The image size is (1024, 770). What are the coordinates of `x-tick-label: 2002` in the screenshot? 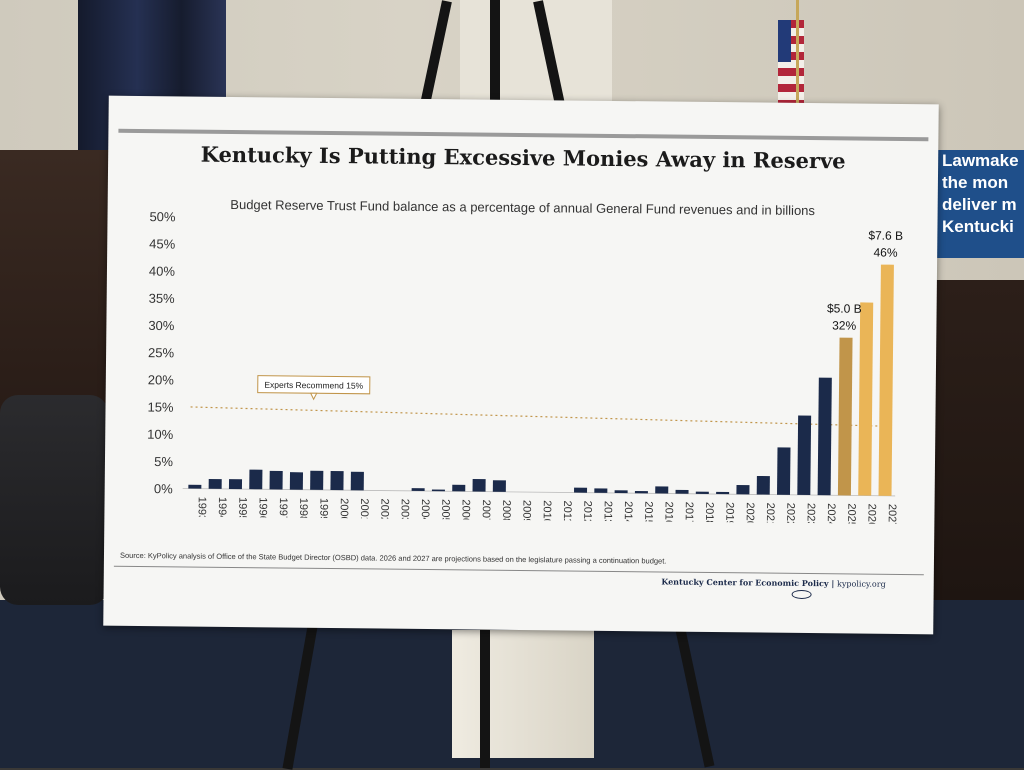 It's located at (384, 511).